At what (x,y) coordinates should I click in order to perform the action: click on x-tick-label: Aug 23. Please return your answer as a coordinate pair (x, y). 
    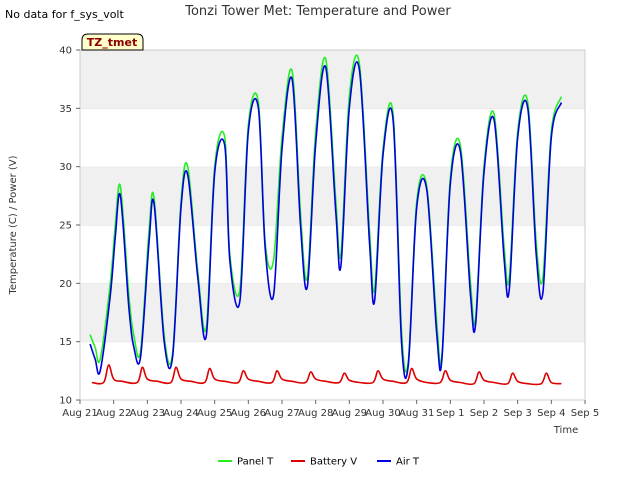
    Looking at the image, I should click on (147, 413).